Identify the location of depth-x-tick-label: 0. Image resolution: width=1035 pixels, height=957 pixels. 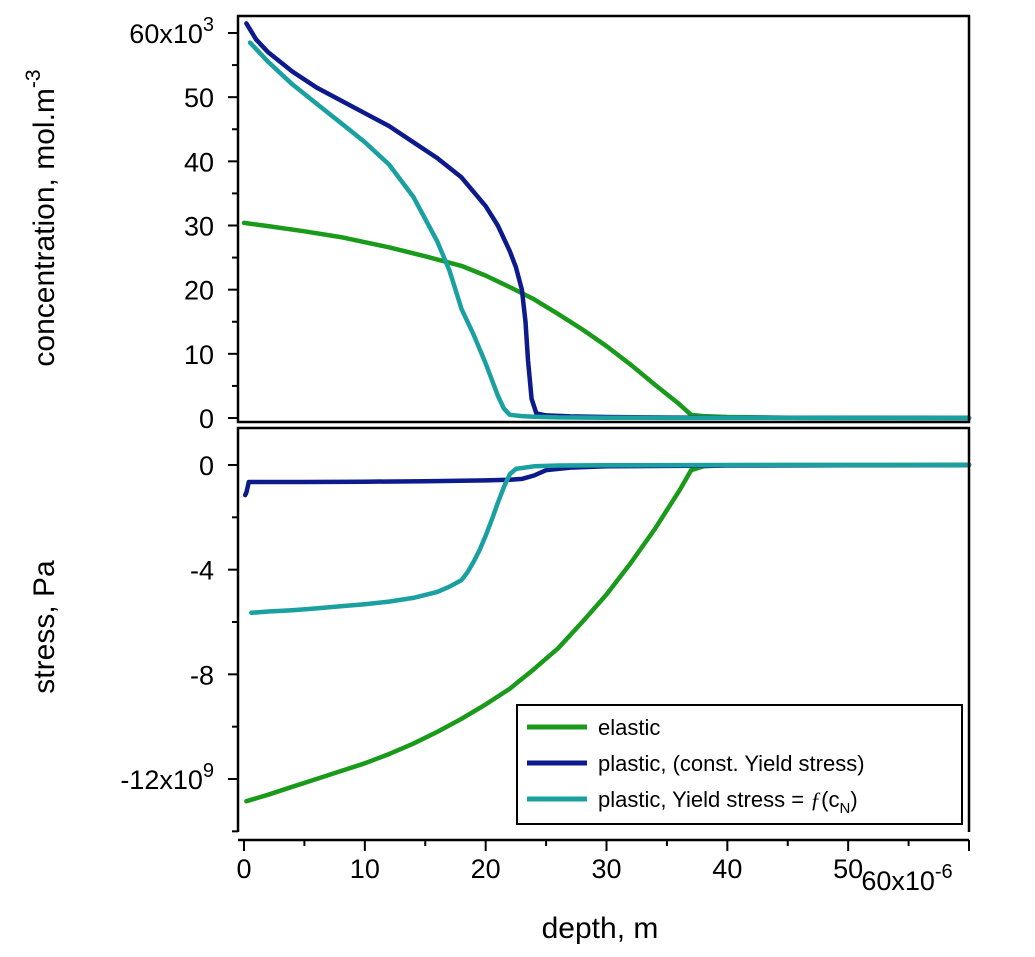
(243, 869).